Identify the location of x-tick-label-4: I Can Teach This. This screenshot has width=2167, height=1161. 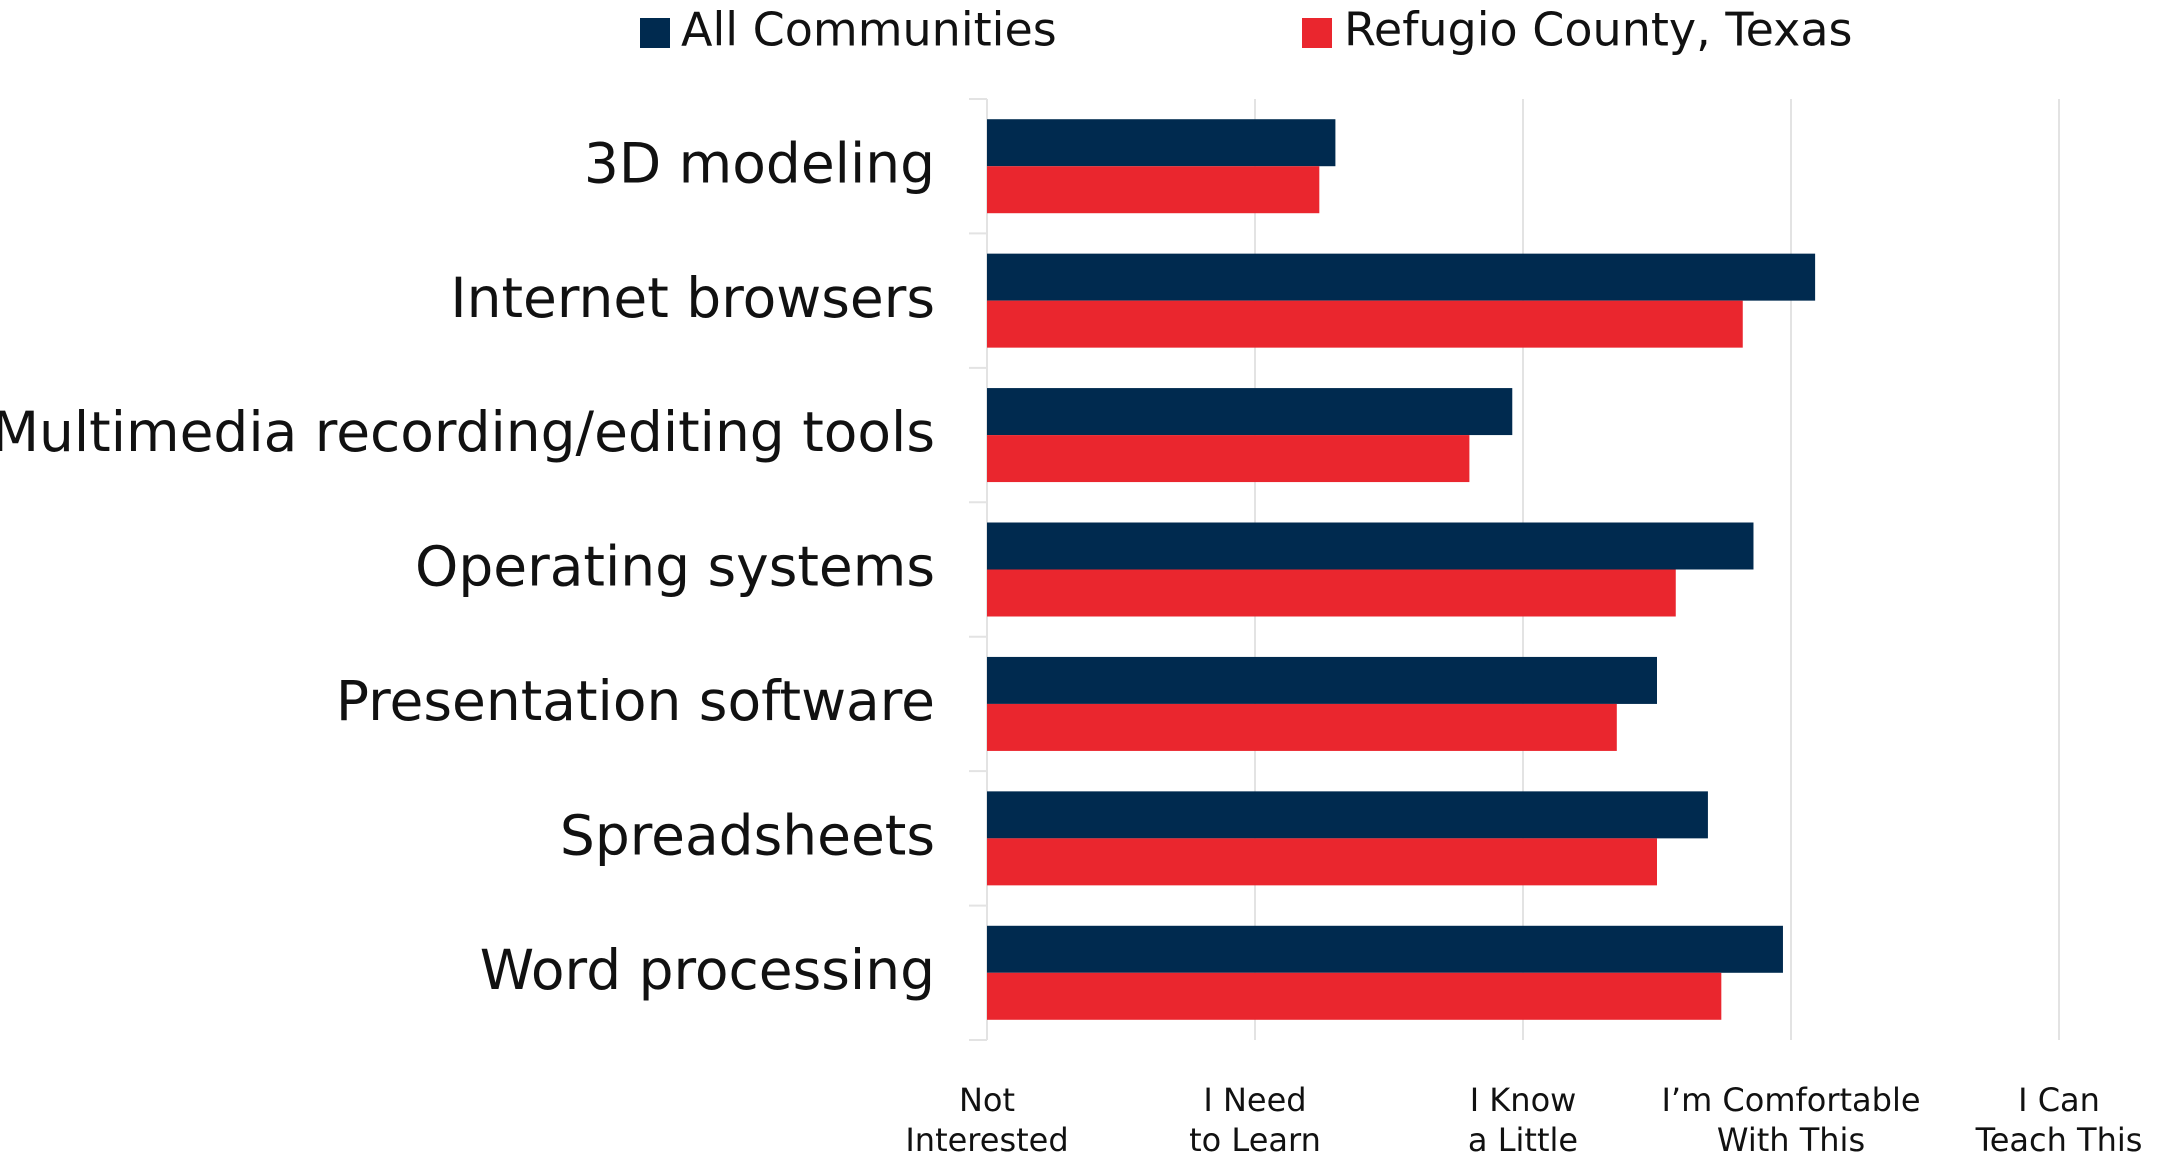
(2059, 1119).